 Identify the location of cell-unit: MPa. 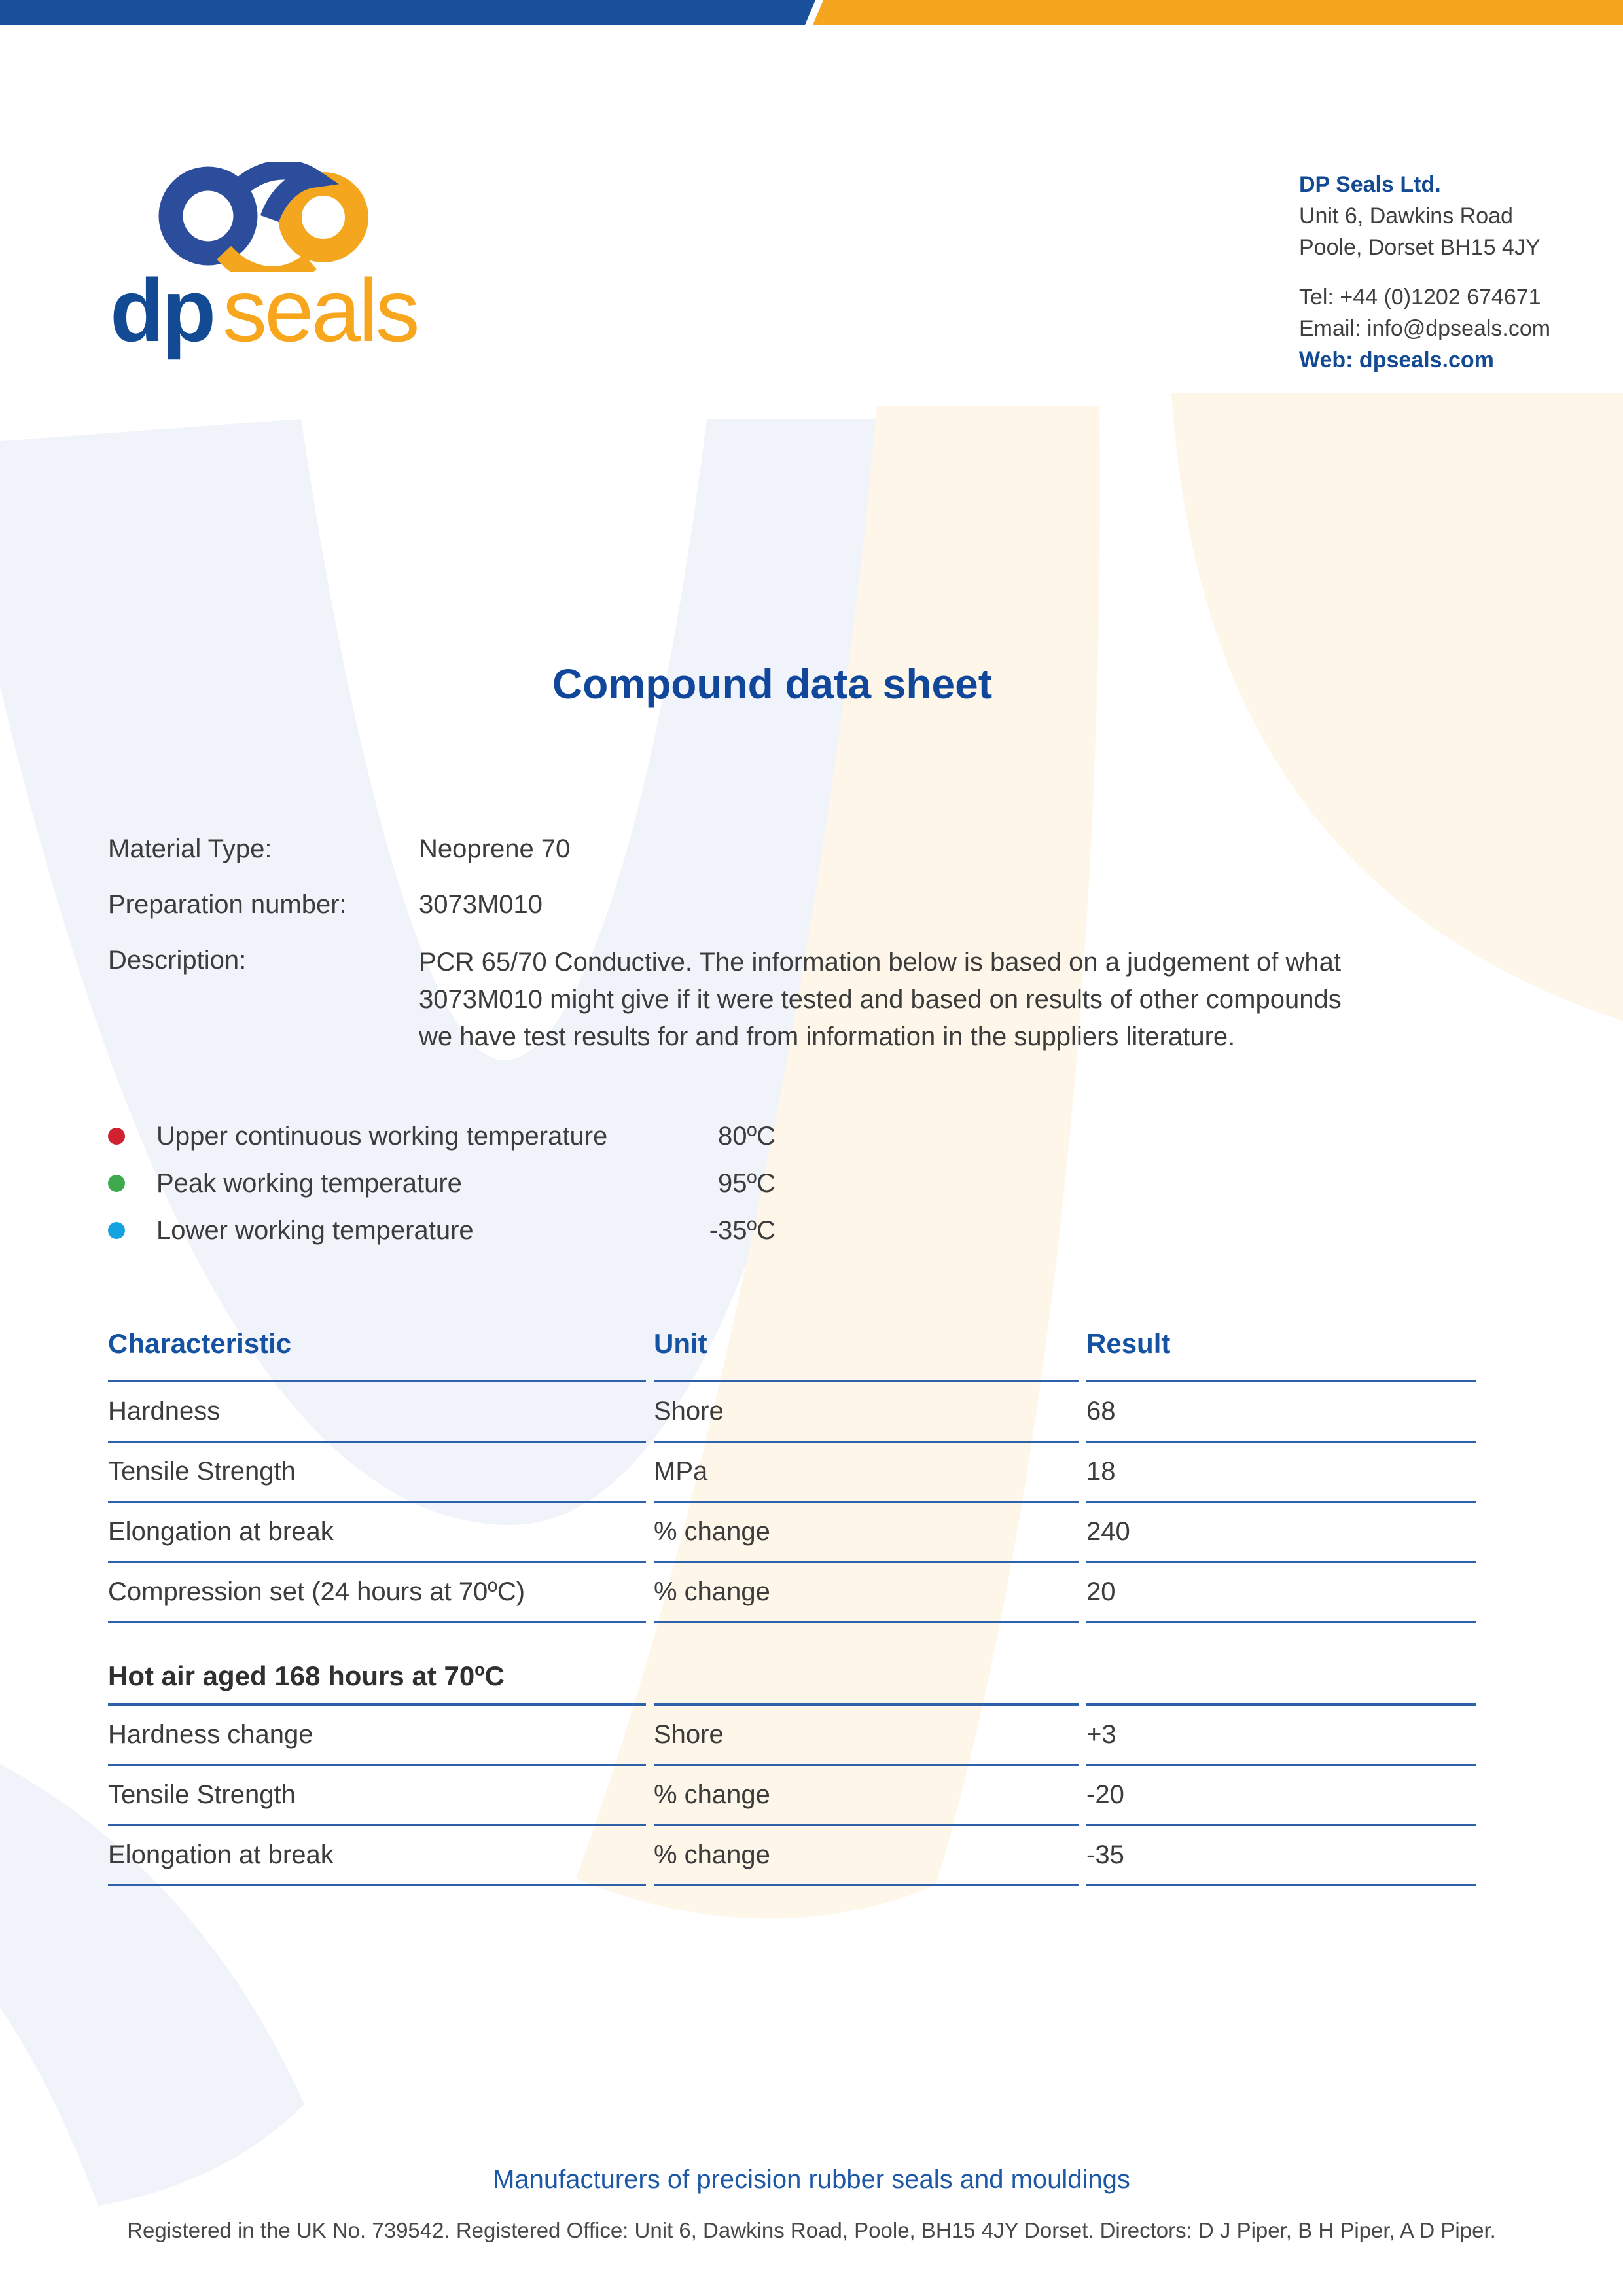
(866, 1473).